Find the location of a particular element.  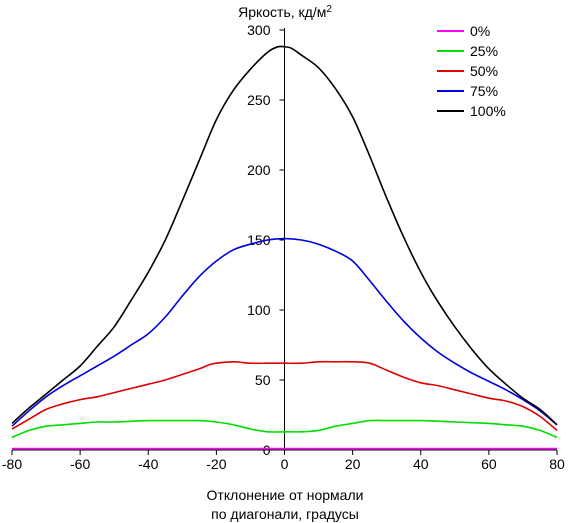

x-tick-label: -60 is located at coordinates (80, 464).